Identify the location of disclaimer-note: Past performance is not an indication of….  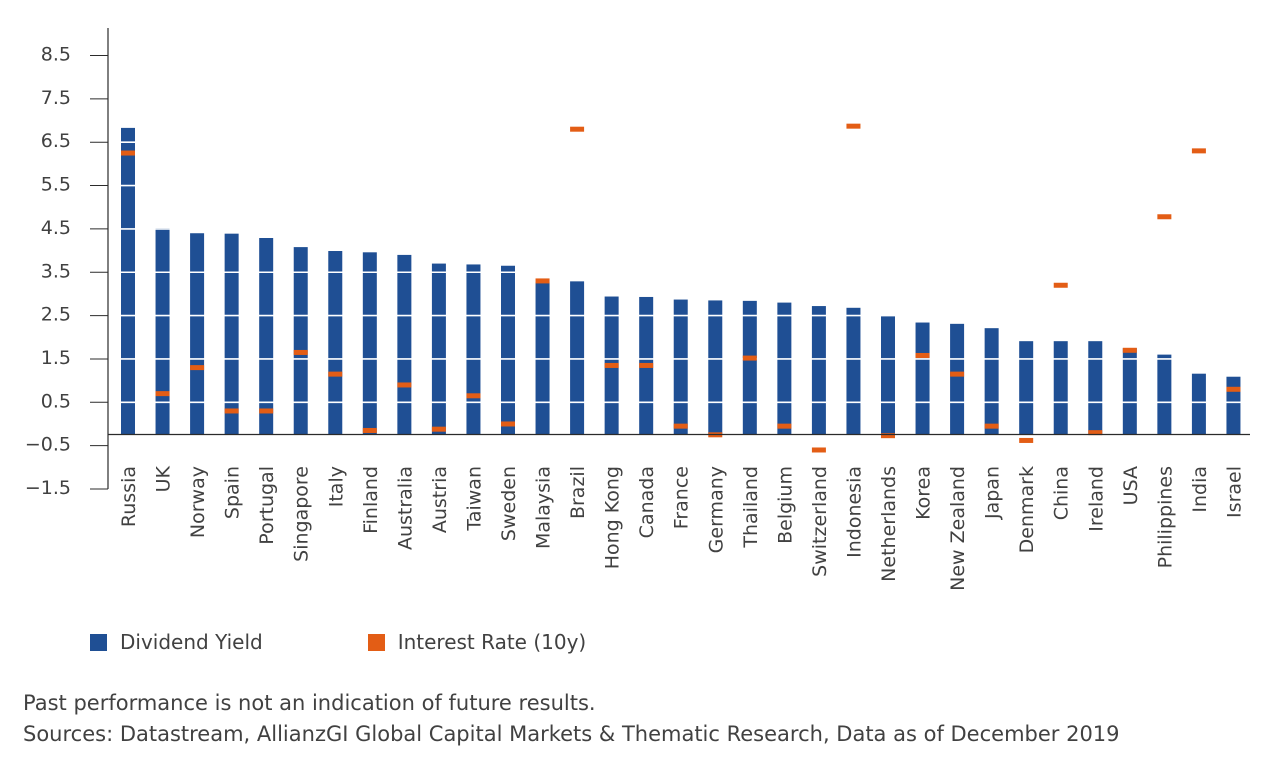
(309, 703).